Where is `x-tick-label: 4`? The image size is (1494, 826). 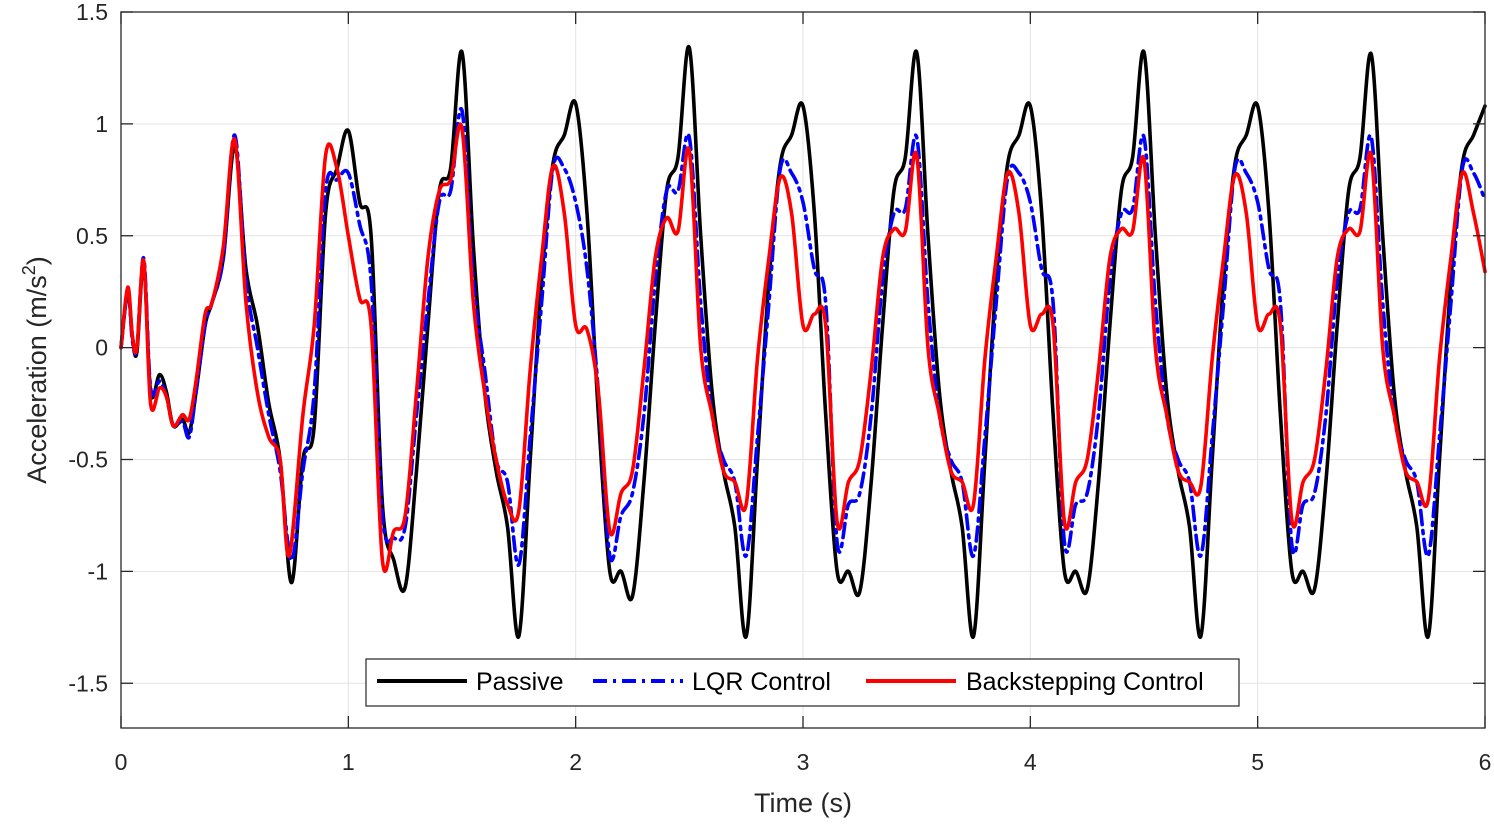 x-tick-label: 4 is located at coordinates (1030, 762).